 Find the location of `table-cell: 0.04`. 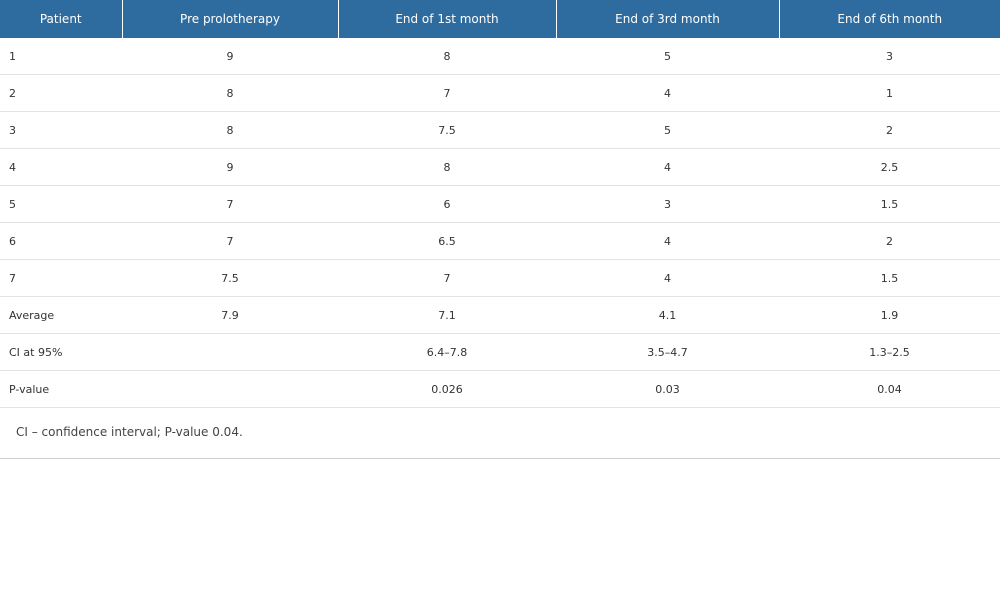

table-cell: 0.04 is located at coordinates (889, 389).